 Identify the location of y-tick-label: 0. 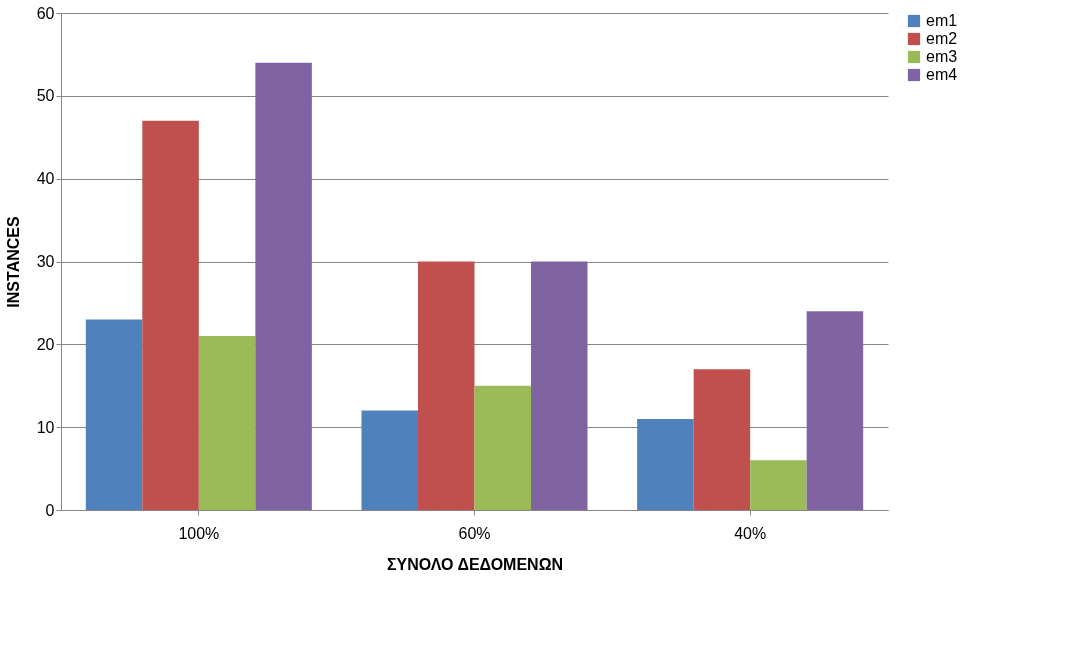
(50, 510).